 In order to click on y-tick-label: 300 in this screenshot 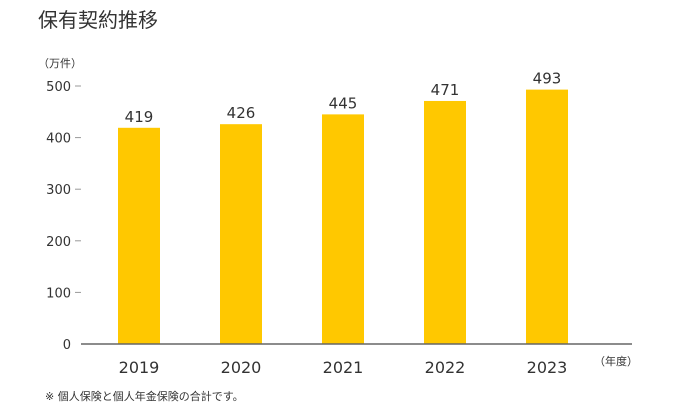, I will do `click(58, 190)`.